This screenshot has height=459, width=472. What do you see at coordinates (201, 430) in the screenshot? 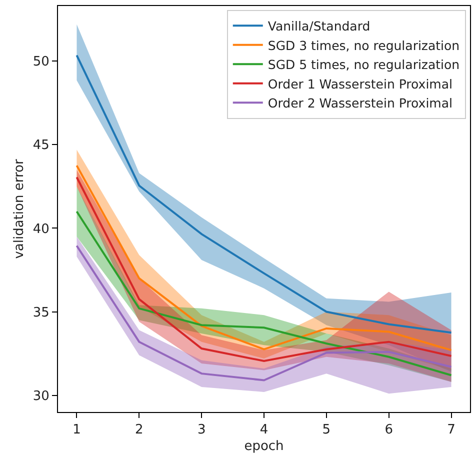
I see `x-tick-label: 3` at bounding box center [201, 430].